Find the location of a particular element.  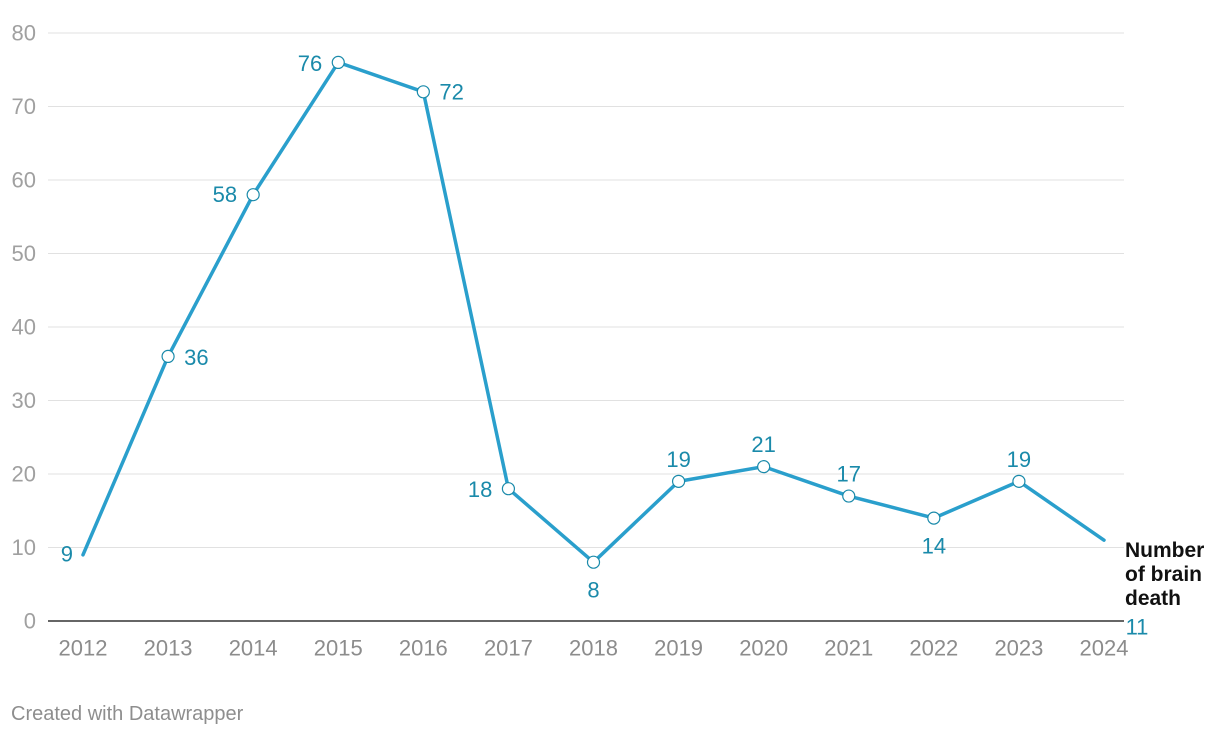

data-label: 58 is located at coordinates (225, 194).